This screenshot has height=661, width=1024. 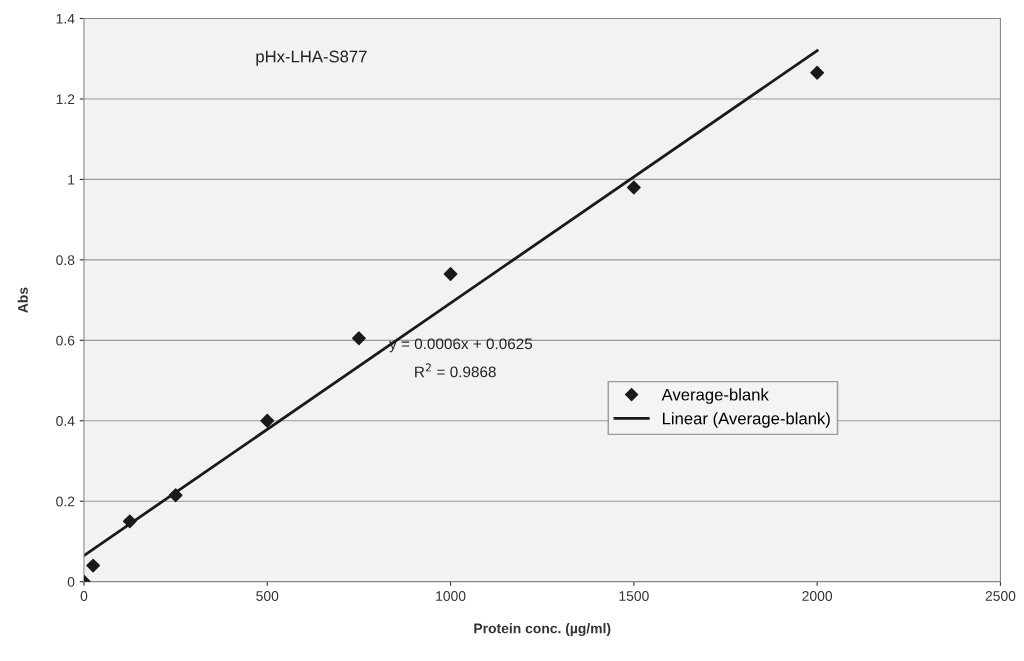 What do you see at coordinates (71, 582) in the screenshot?
I see `y-tick-label: 0` at bounding box center [71, 582].